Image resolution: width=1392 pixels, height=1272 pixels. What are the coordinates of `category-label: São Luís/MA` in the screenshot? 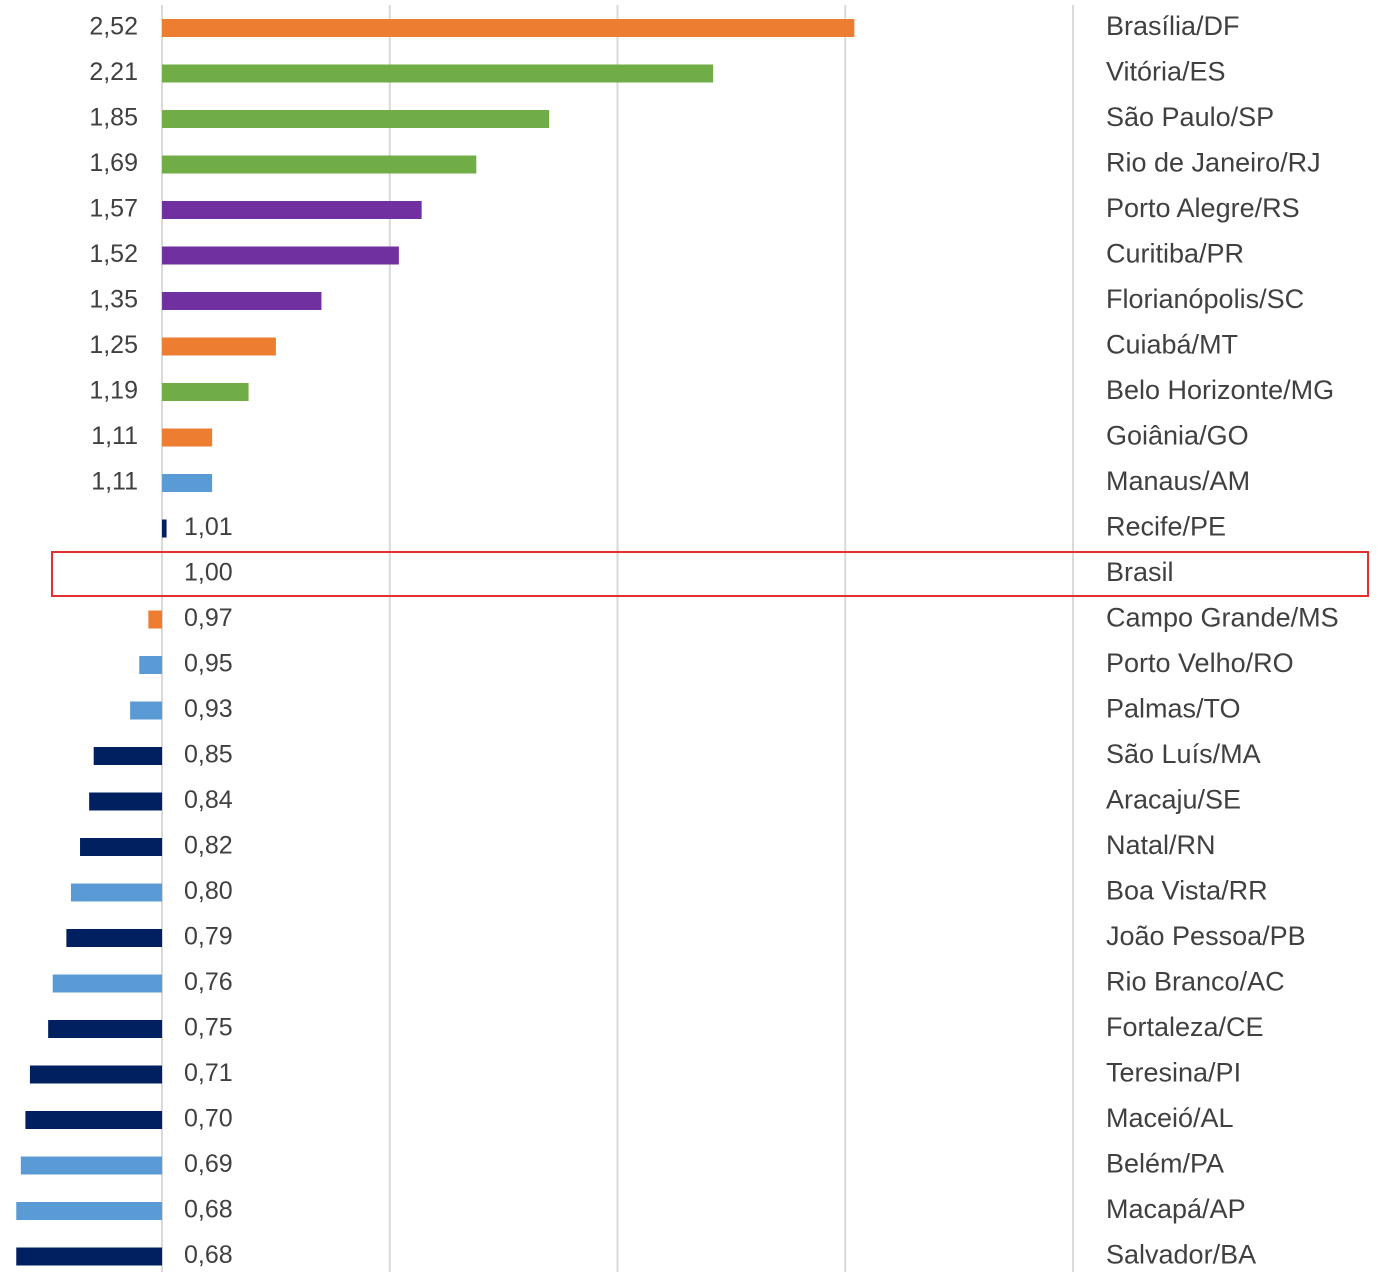 It's located at (1183, 754).